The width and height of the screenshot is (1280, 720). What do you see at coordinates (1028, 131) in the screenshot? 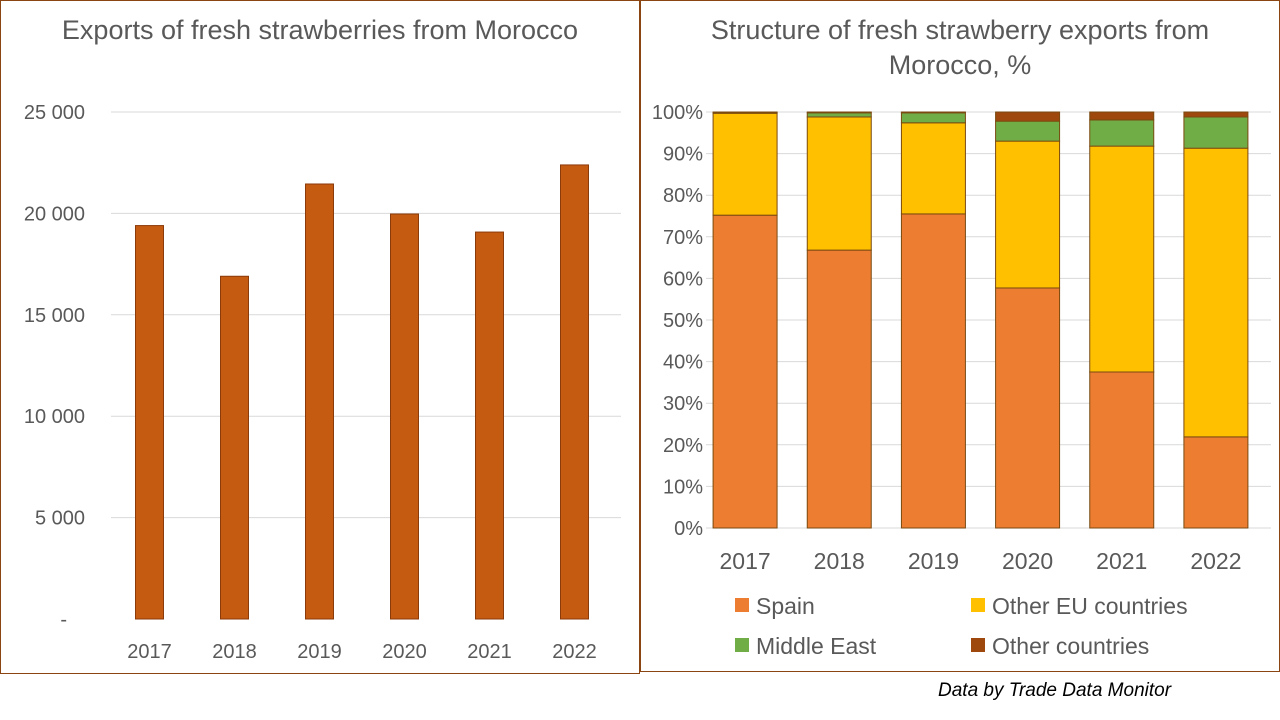
I see `bar-2020-middle-east` at bounding box center [1028, 131].